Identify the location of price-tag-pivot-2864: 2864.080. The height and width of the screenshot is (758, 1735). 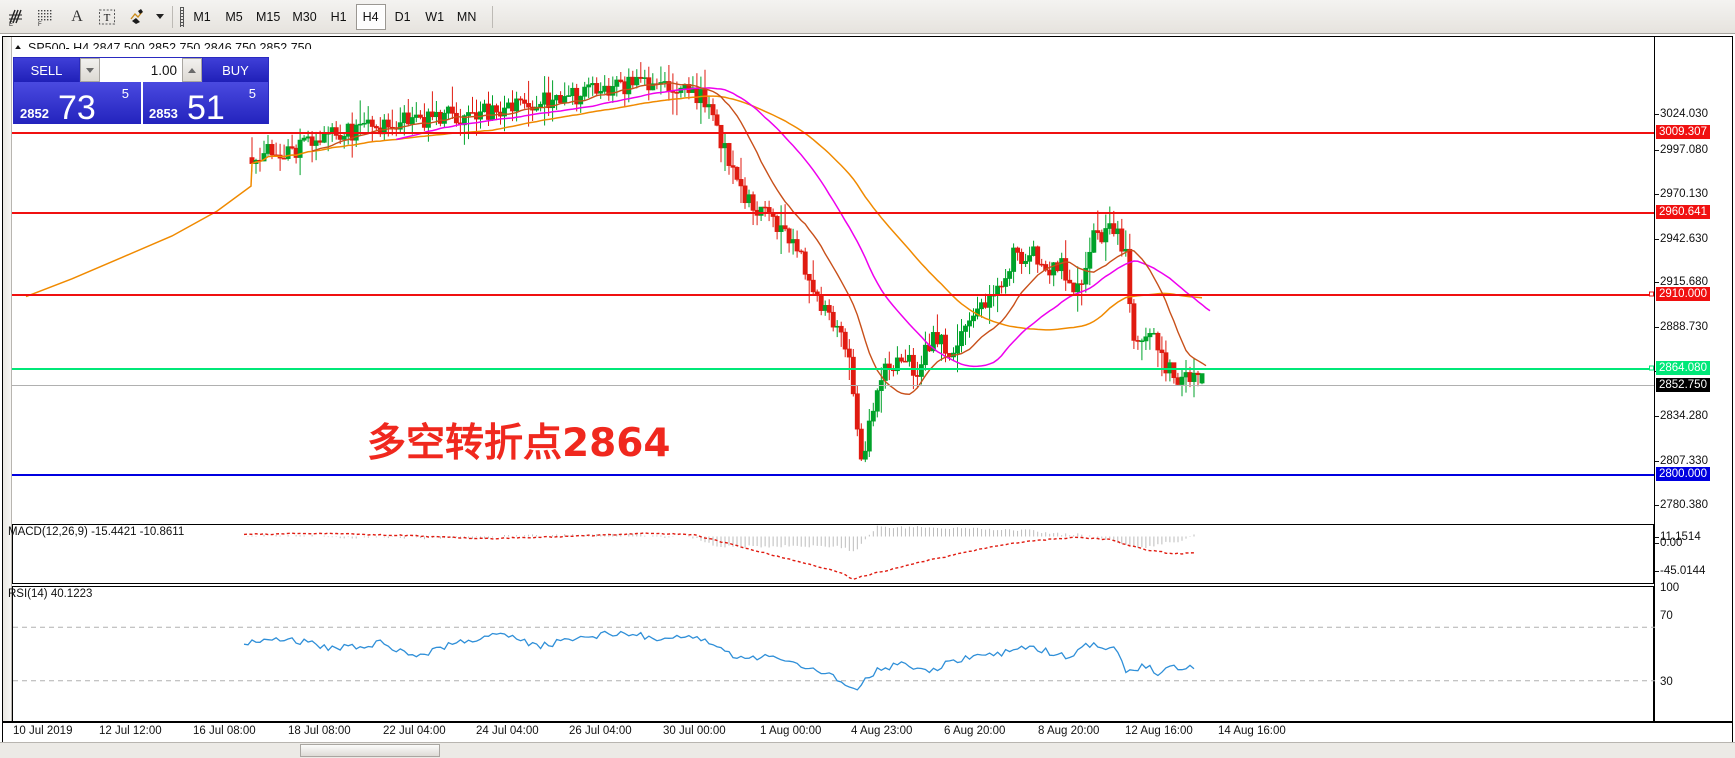
(1683, 368).